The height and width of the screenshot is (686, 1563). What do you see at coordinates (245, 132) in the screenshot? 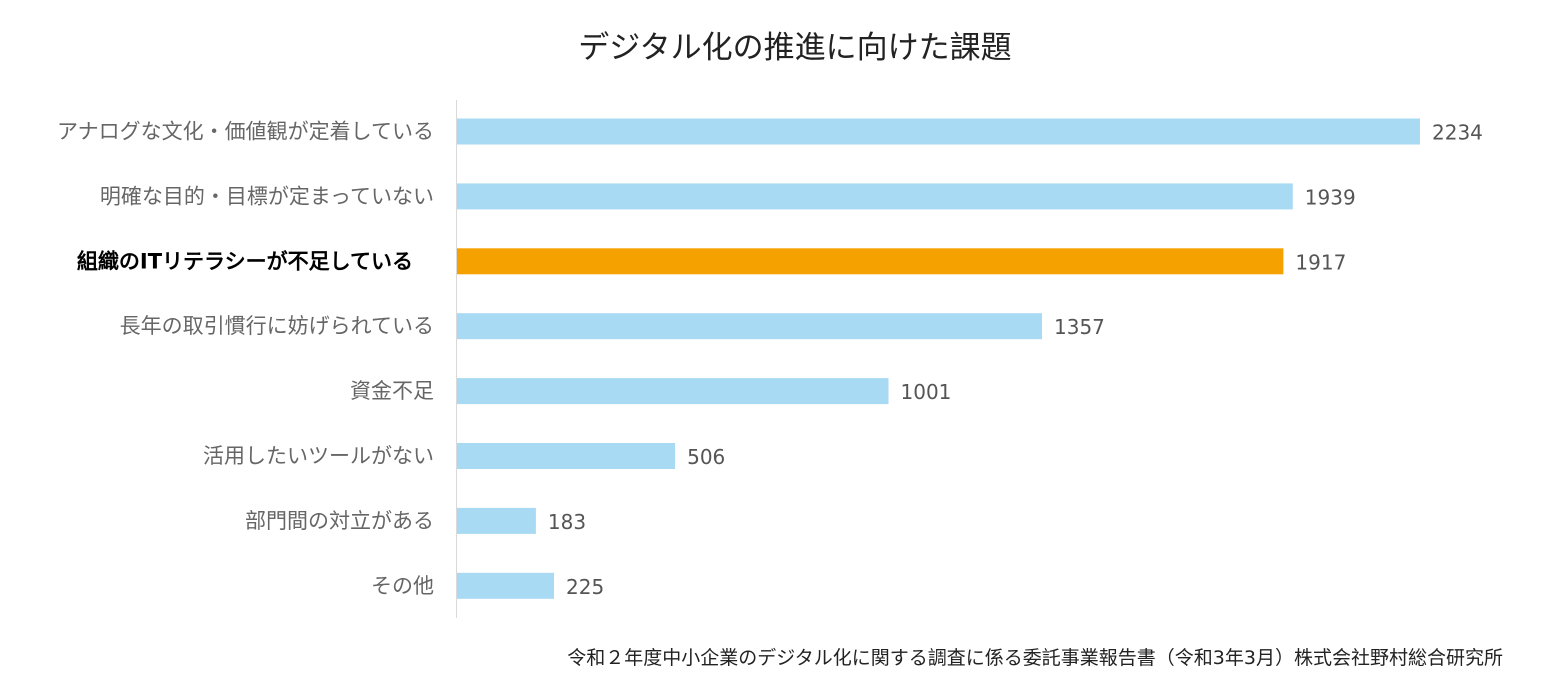
I see `category-label-0: アナログな文化・価値観が定着している` at bounding box center [245, 132].